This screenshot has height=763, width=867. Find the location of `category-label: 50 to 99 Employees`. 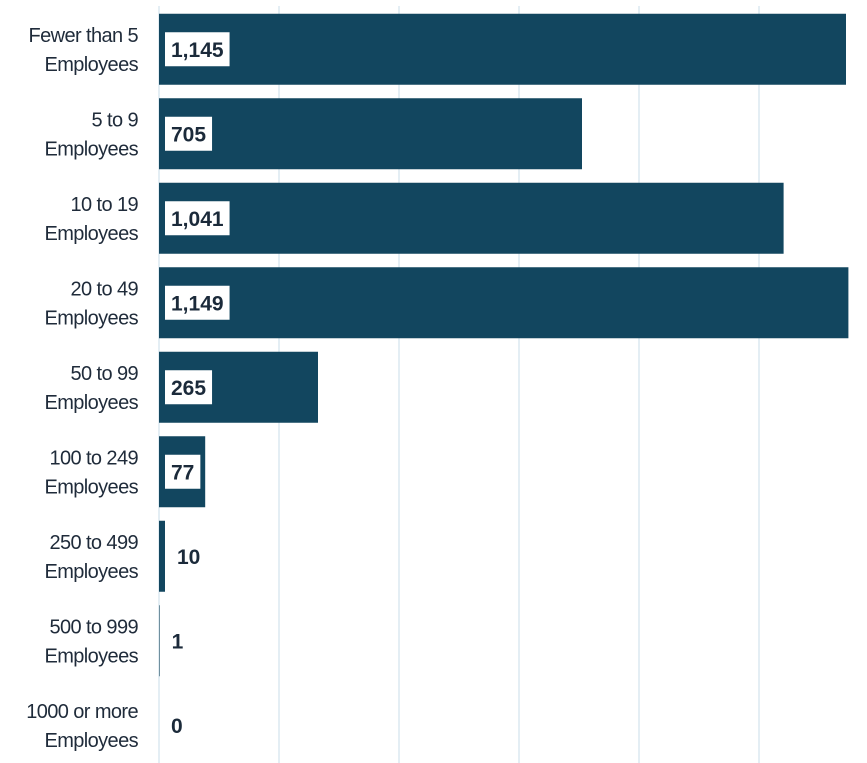

category-label: 50 to 99 Employees is located at coordinates (91, 388).